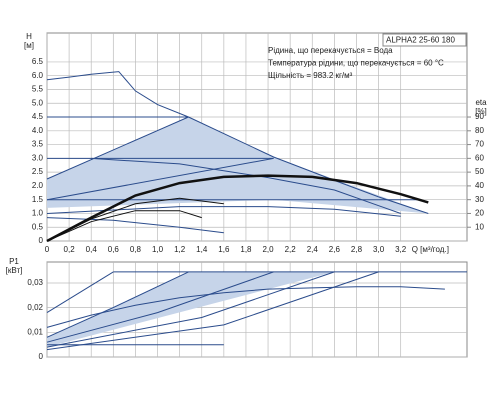 This screenshot has width=500, height=405. I want to click on title-box, so click(424, 40).